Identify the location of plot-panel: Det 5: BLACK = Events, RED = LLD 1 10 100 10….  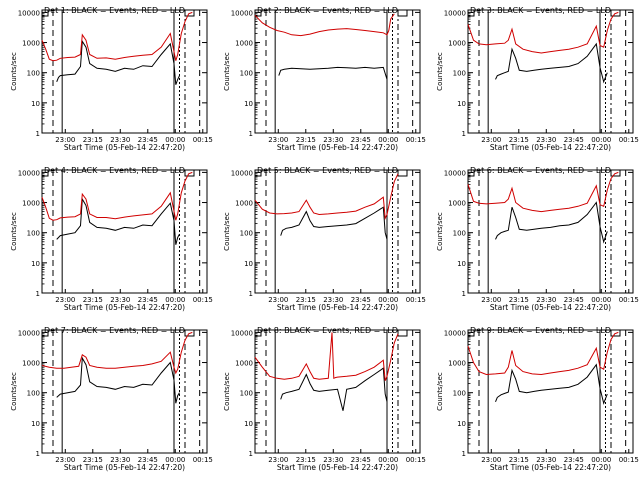
(324, 239).